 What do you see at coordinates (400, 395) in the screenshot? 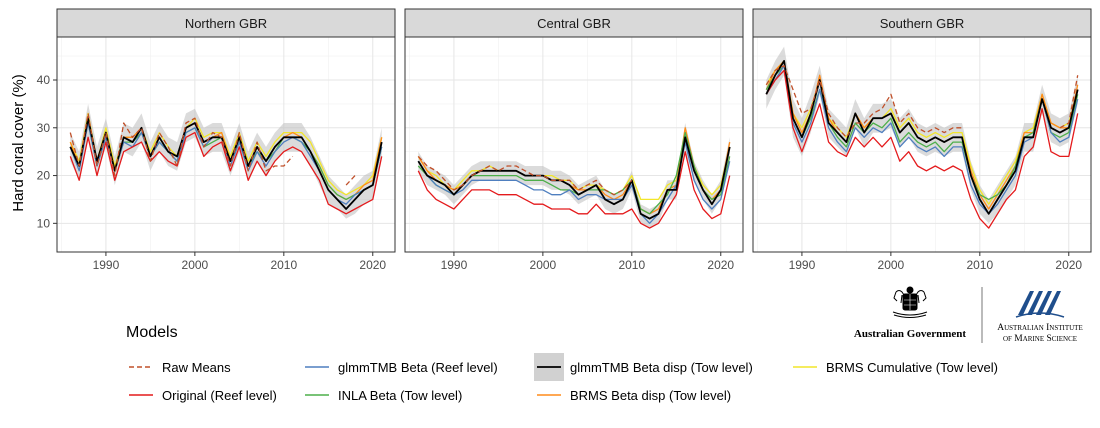
I see `legend-label: INLA Beta (Tow level)` at bounding box center [400, 395].